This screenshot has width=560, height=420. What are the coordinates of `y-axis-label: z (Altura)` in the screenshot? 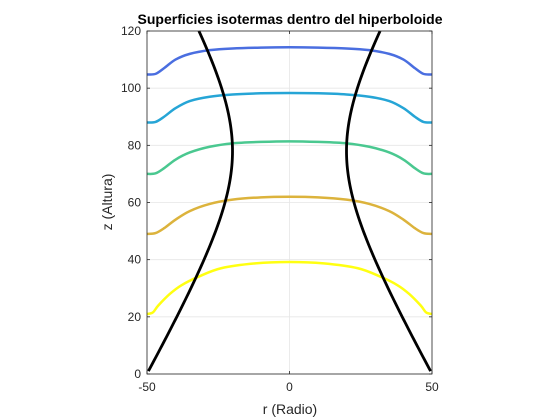 It's located at (107, 202).